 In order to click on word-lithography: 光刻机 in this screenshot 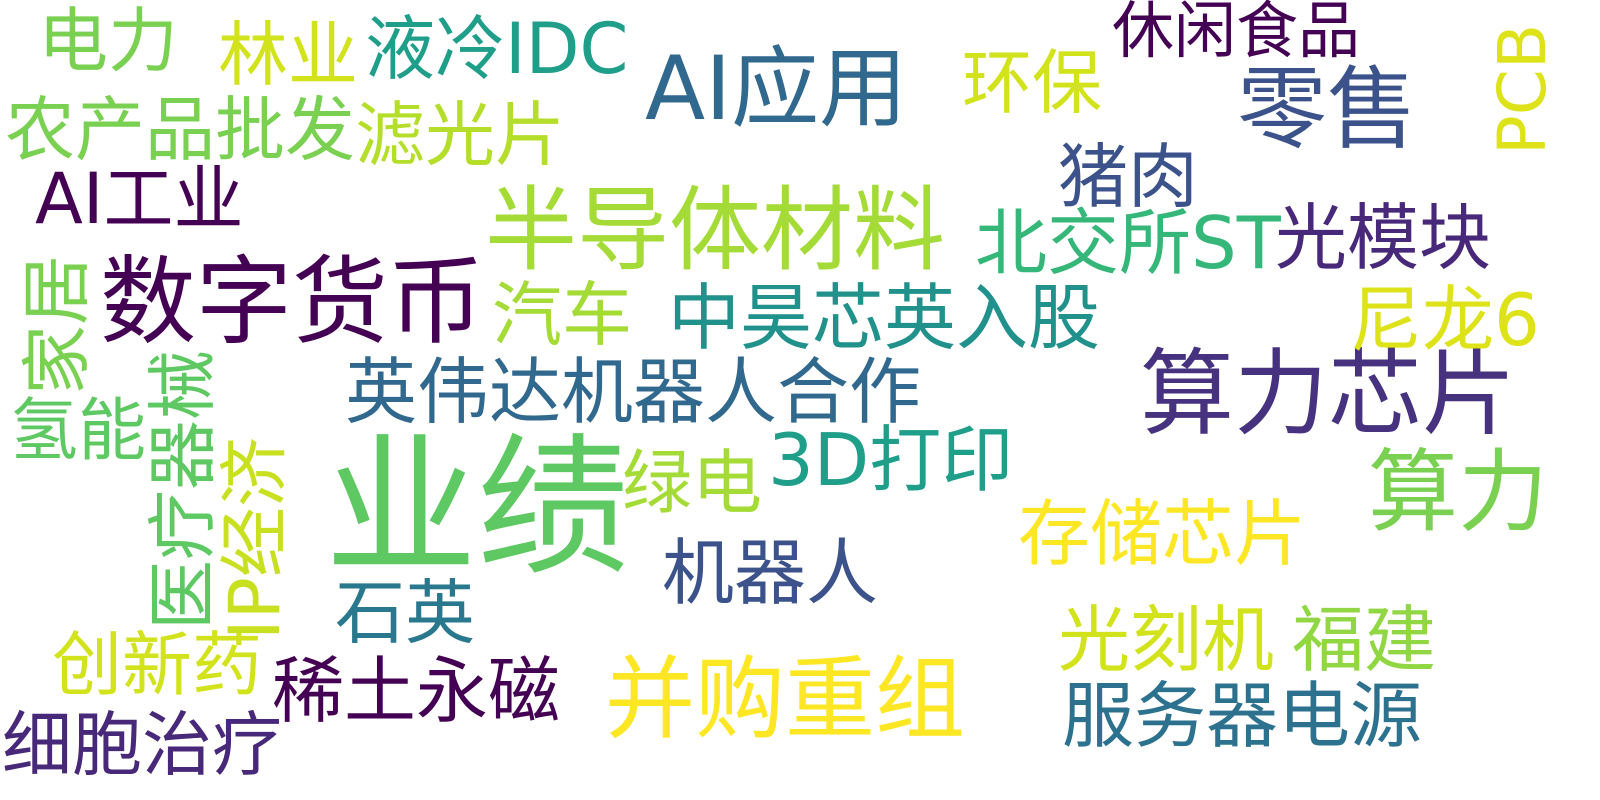, I will do `click(1166, 640)`.